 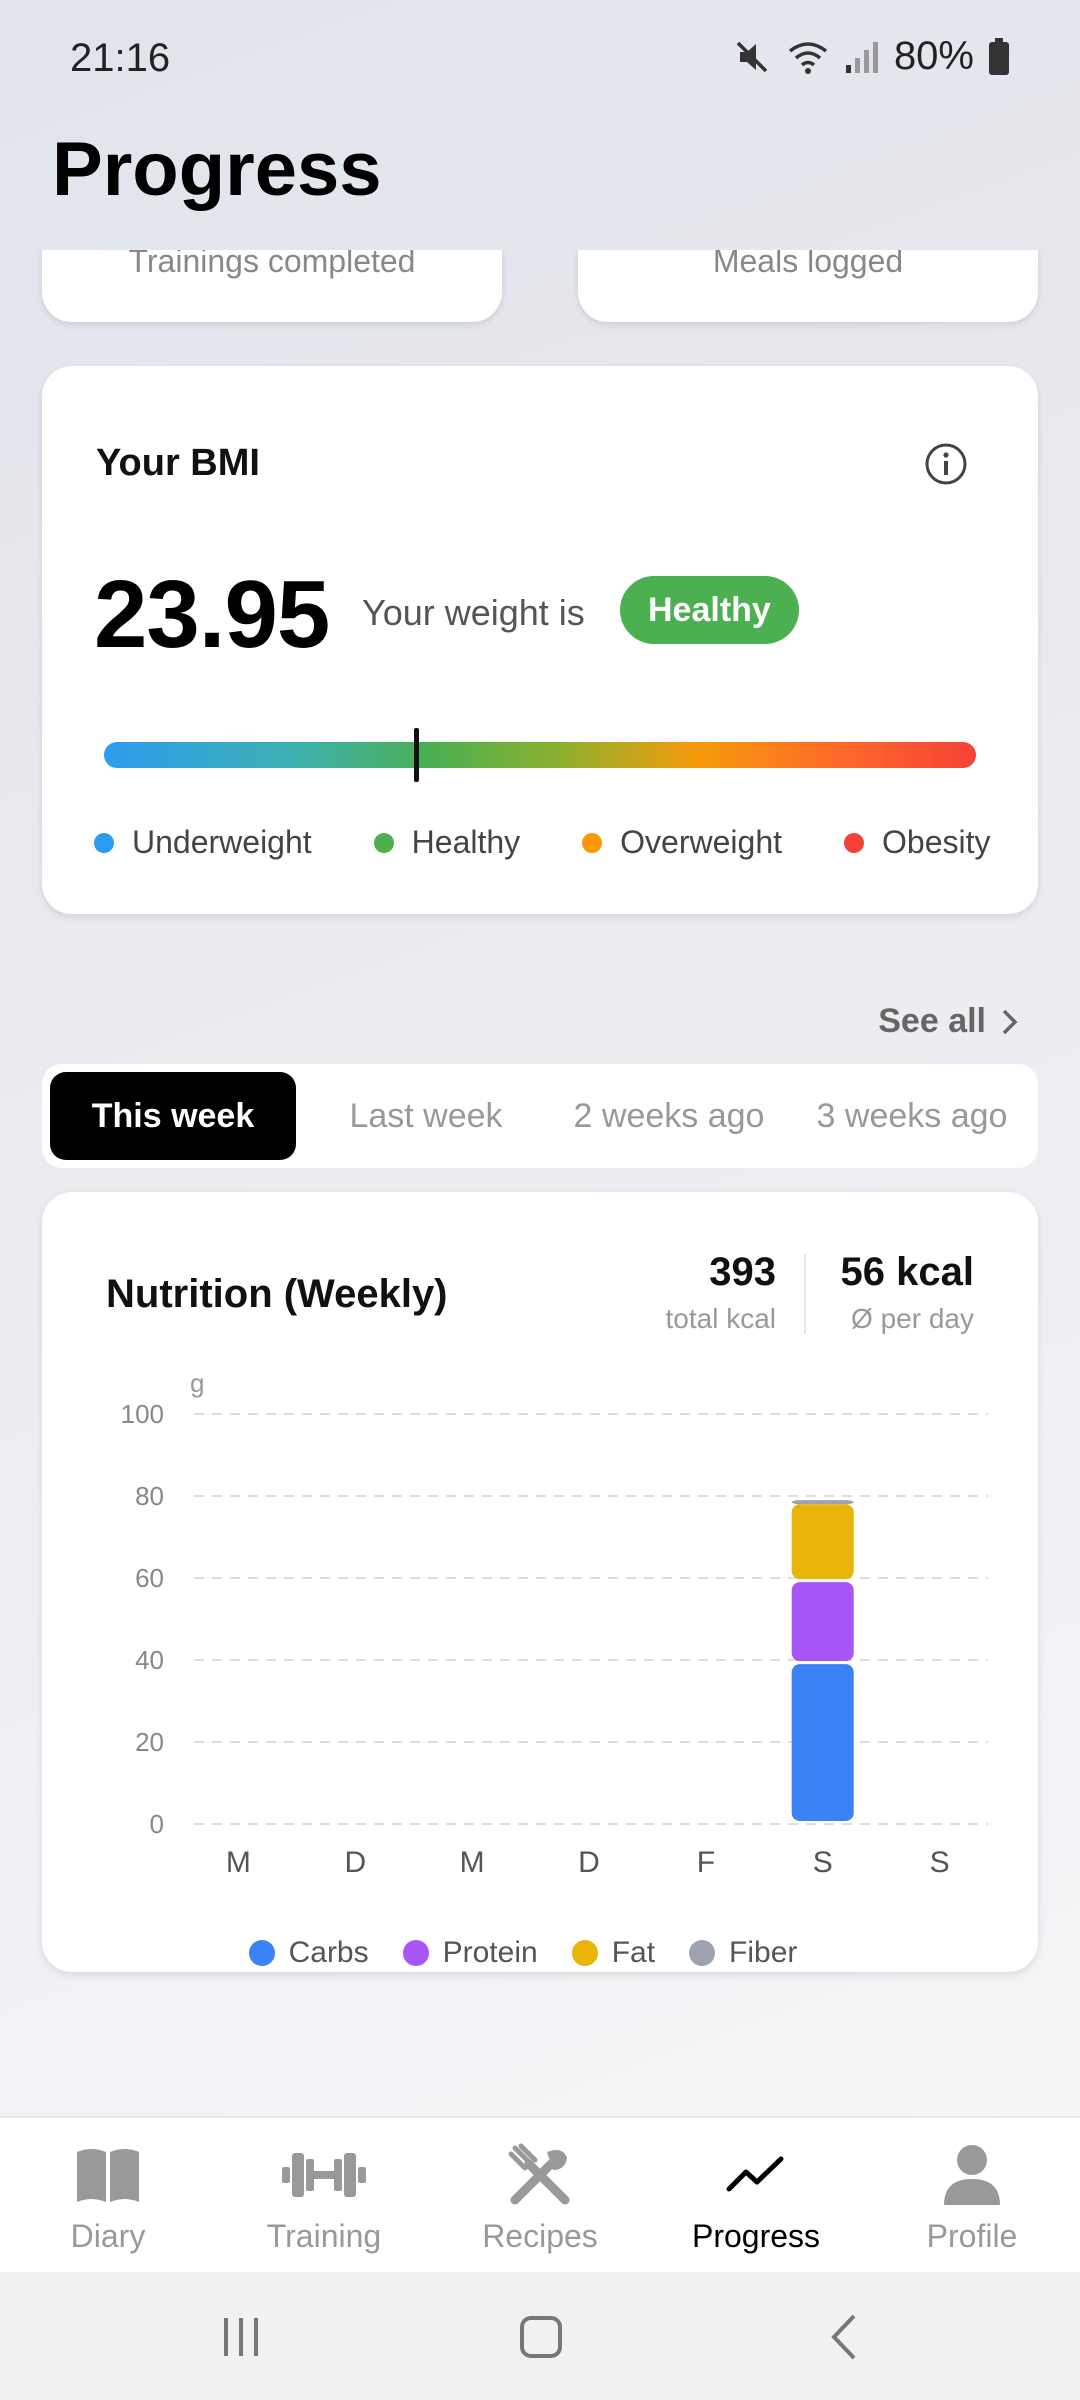 What do you see at coordinates (912, 1116) in the screenshot?
I see `tab-3-weeks-ago: 3 weeks ago` at bounding box center [912, 1116].